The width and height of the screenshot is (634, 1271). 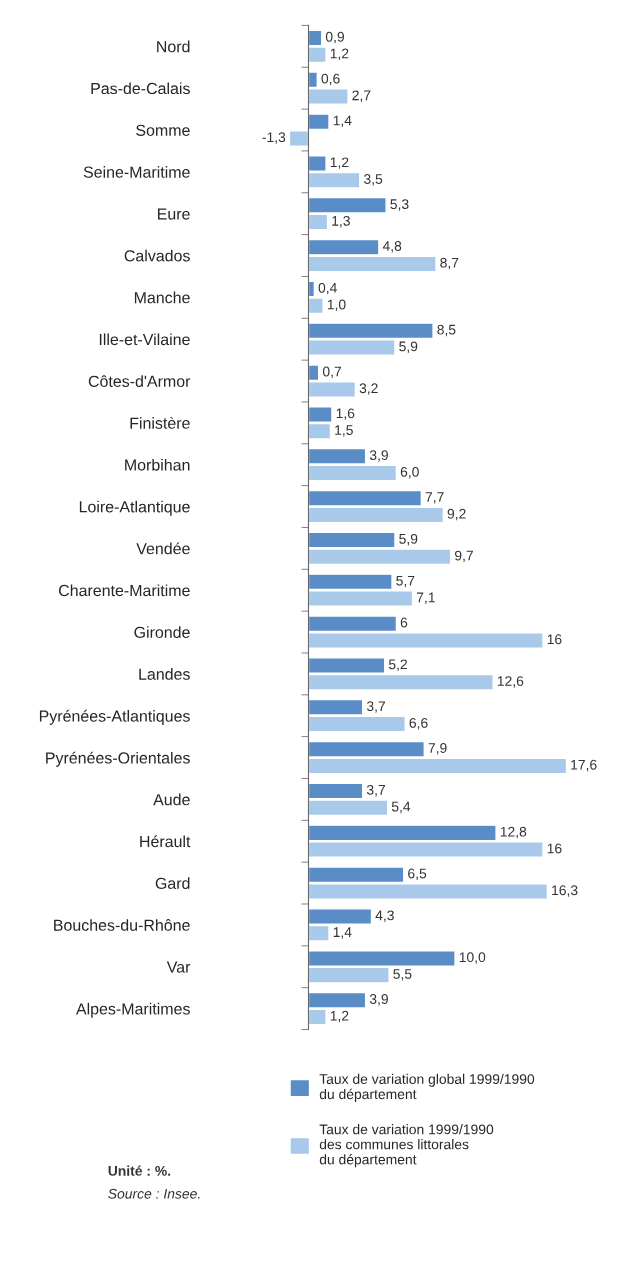 What do you see at coordinates (136, 172) in the screenshot?
I see `y-tick-label: Seine-Maritime` at bounding box center [136, 172].